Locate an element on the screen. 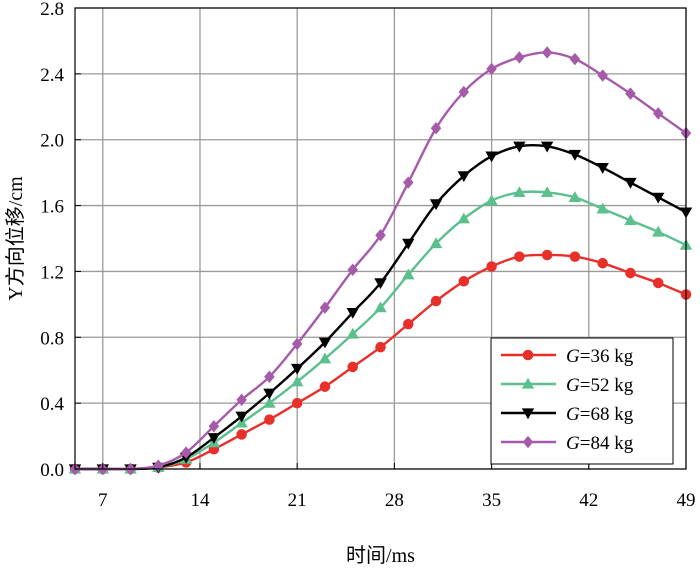 This screenshot has width=700, height=572. y-tick-label: 2.8 is located at coordinates (52, 10).